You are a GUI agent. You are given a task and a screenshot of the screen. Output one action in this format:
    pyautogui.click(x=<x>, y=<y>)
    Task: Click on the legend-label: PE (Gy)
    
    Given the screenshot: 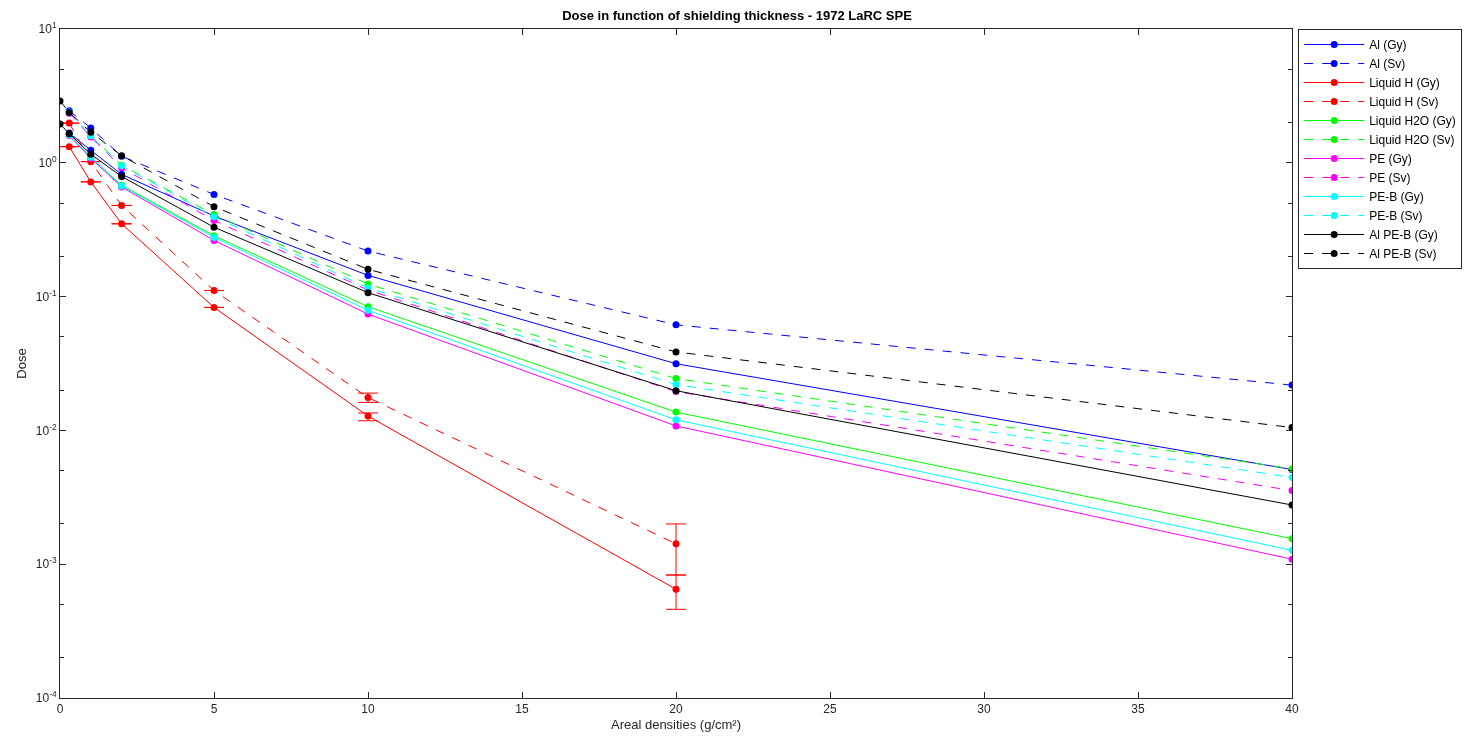 What is the action you would take?
    pyautogui.click(x=1390, y=159)
    